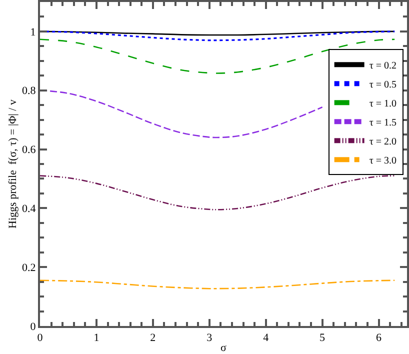  I want to click on x-tick-label: 5, so click(323, 338).